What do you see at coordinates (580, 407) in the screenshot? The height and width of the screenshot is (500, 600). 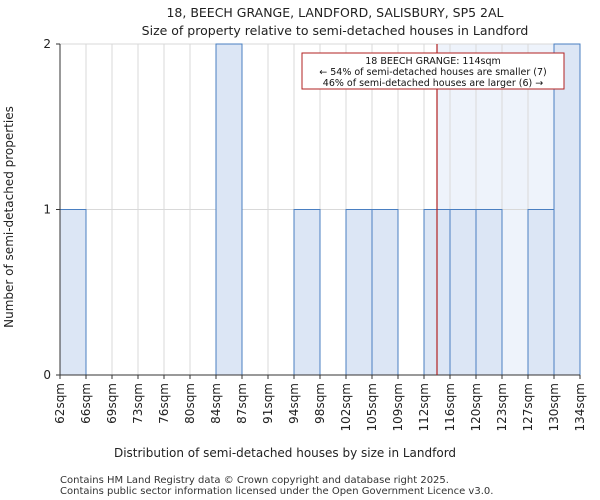 I see `x-tick-label: 134sqm` at bounding box center [580, 407].